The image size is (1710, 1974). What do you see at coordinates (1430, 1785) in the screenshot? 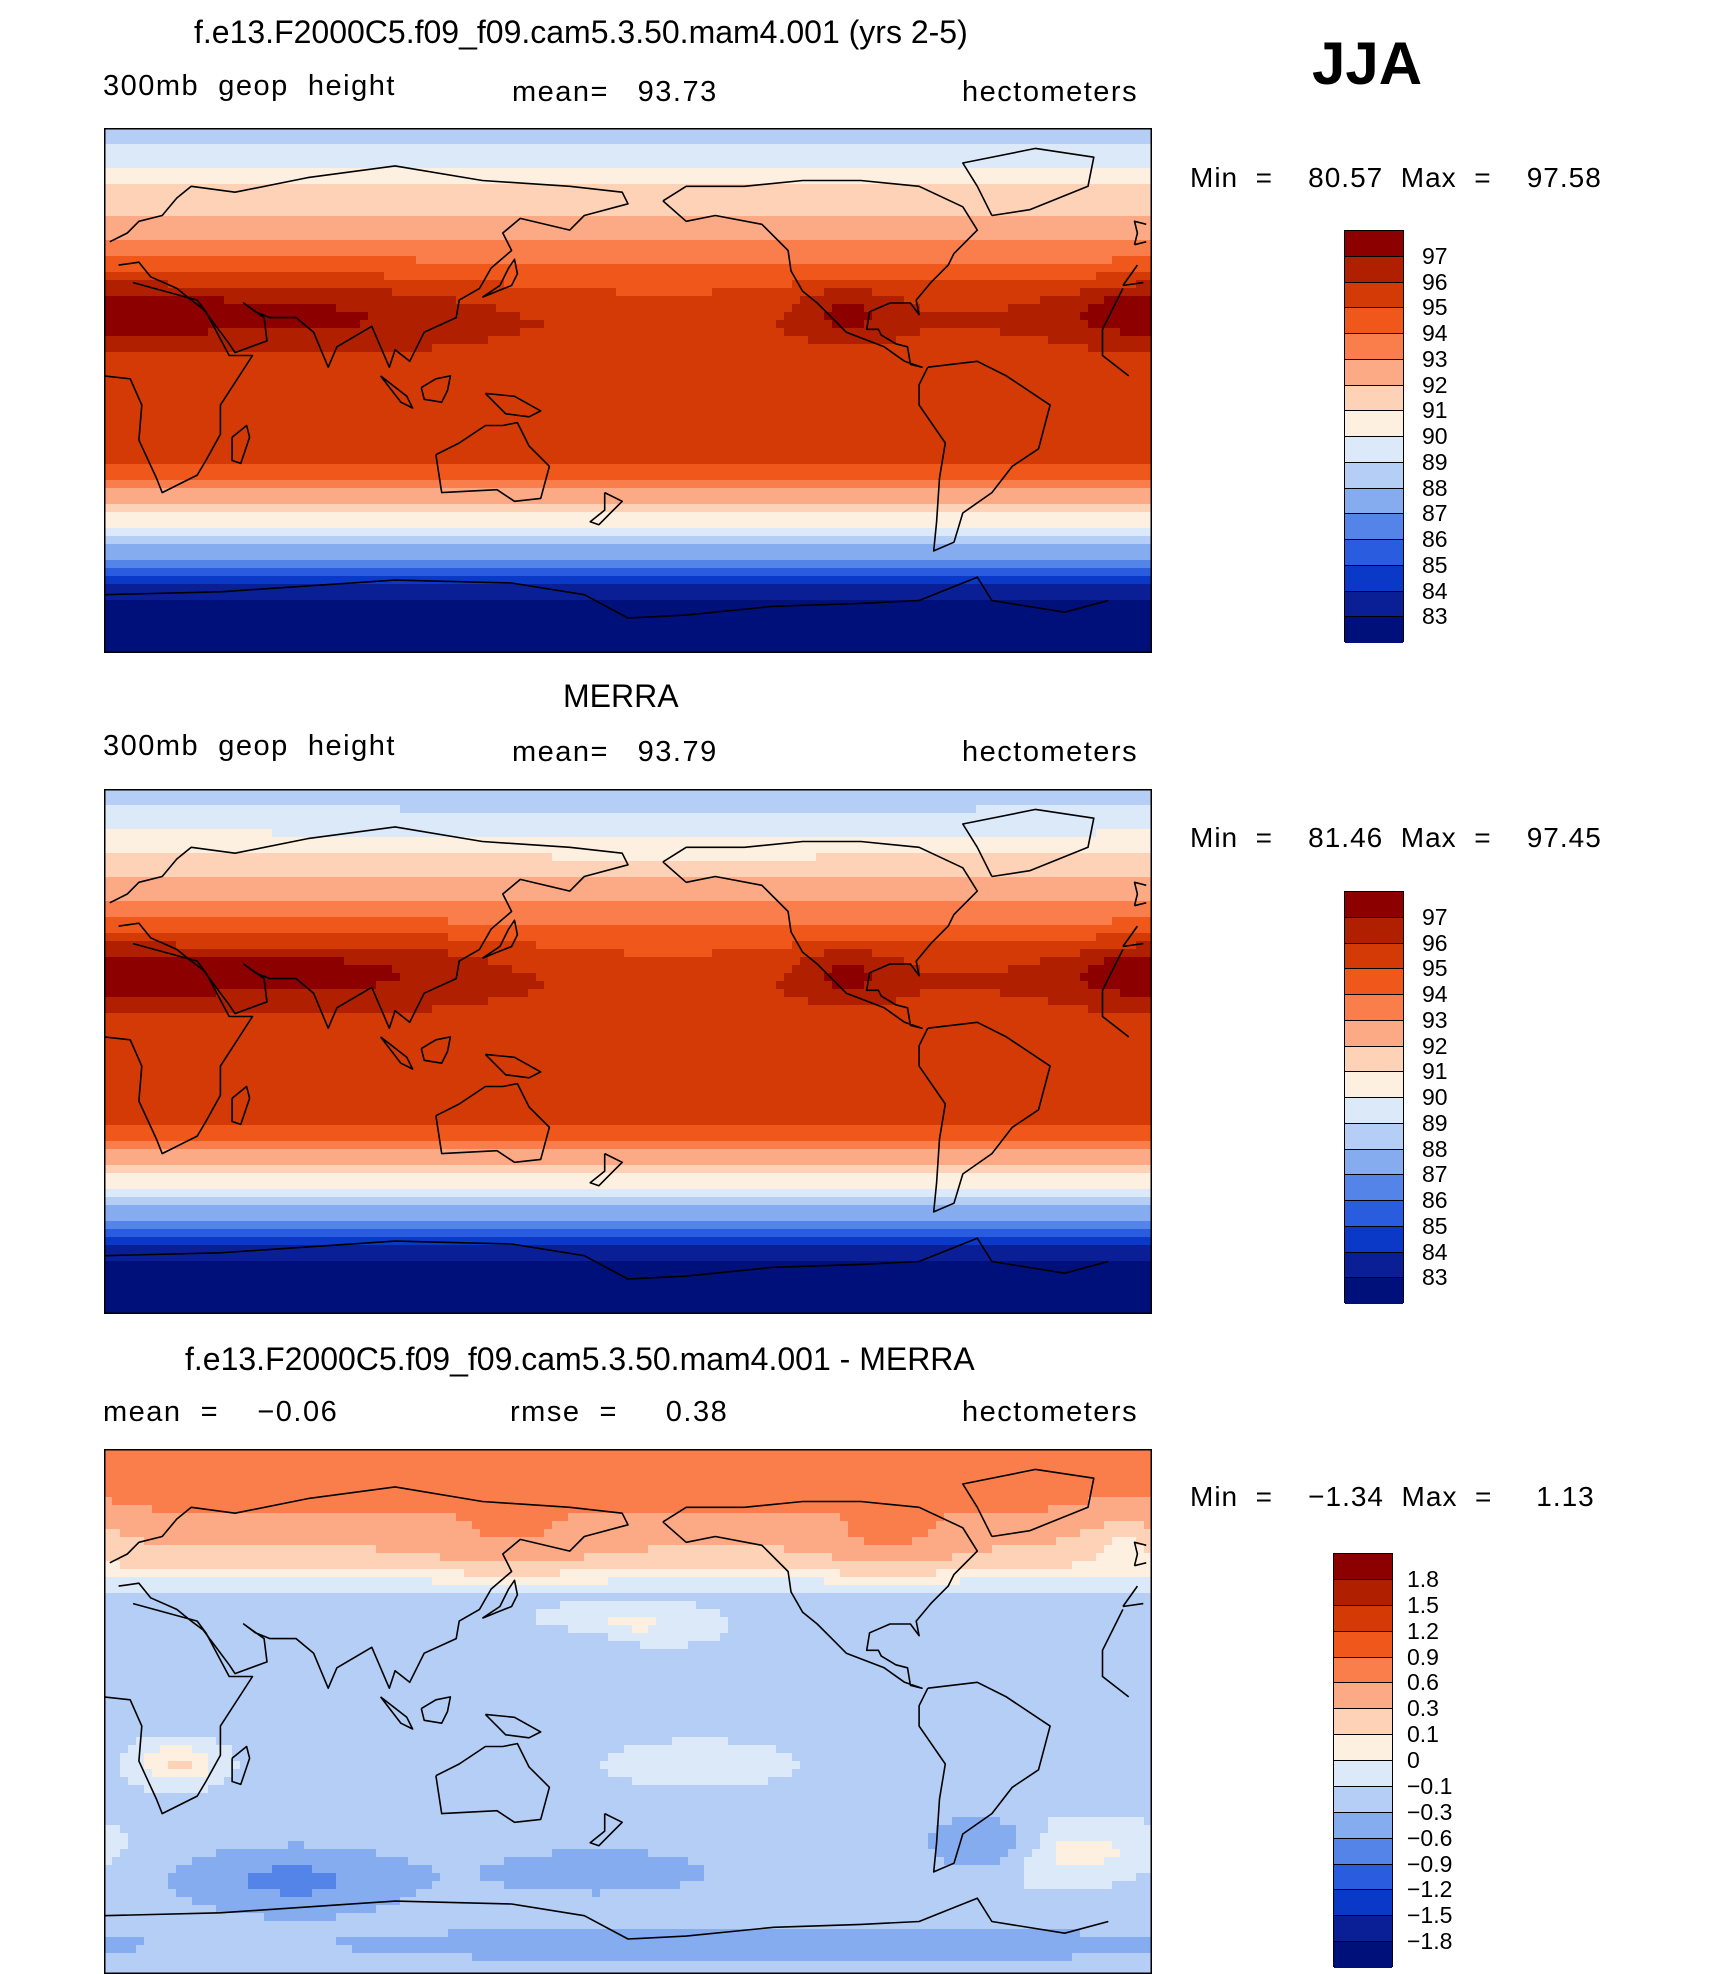
I see `colorbar-tick-label: −0.1` at bounding box center [1430, 1785].